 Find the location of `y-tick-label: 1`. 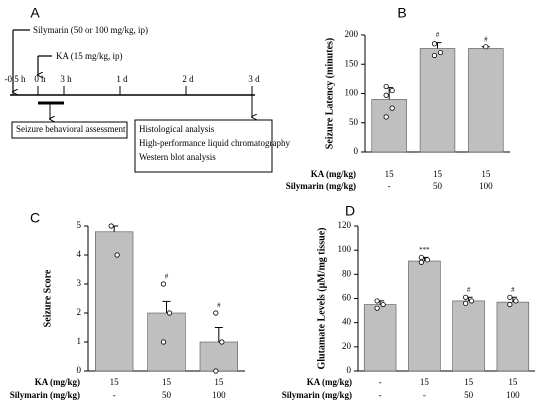

y-tick-label: 1 is located at coordinates (79, 341).